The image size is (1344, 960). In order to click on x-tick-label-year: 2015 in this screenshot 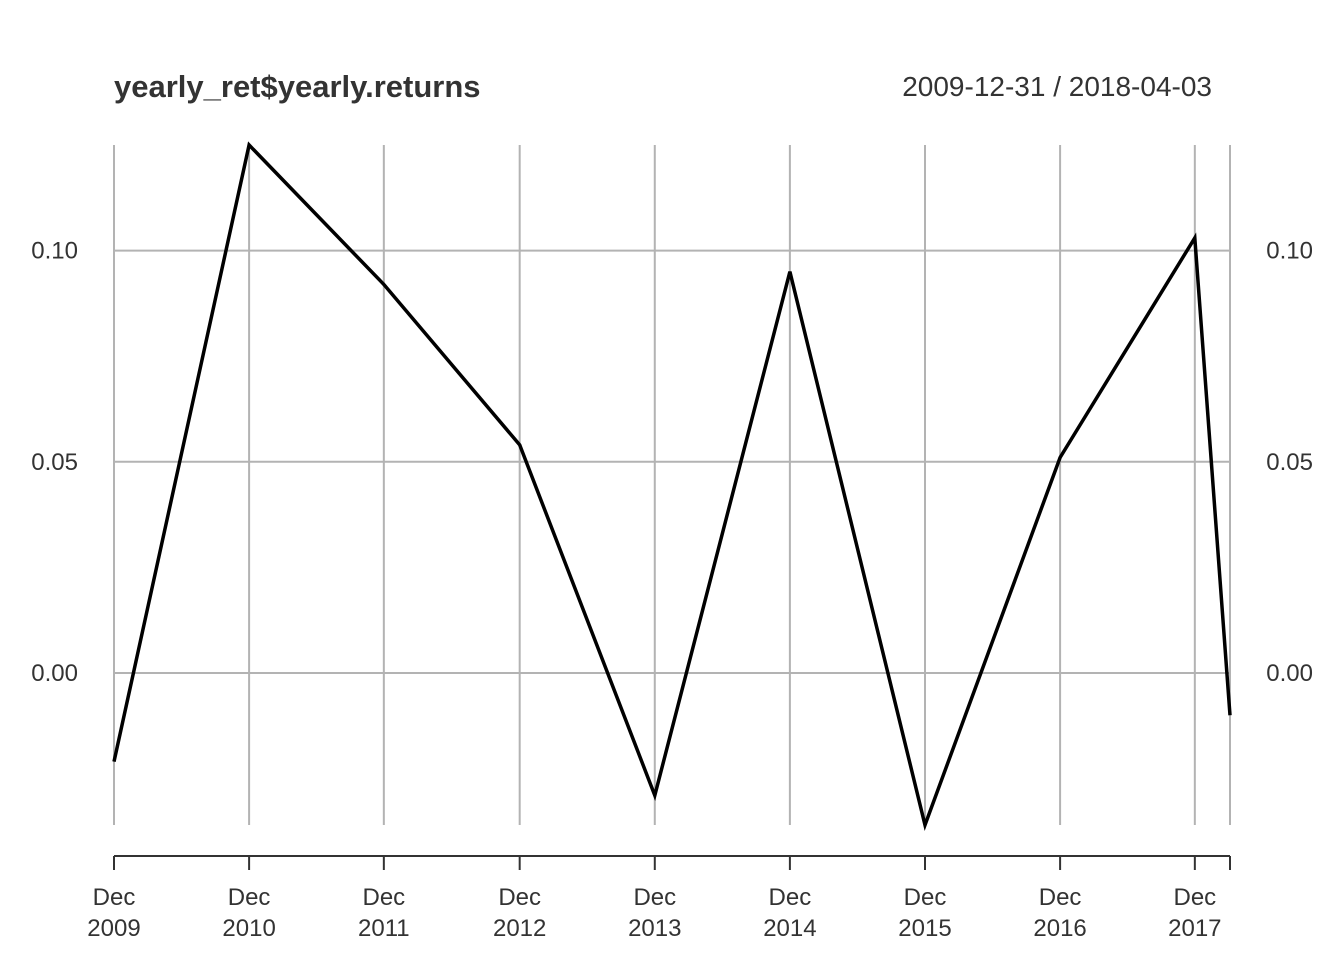, I will do `click(924, 928)`.